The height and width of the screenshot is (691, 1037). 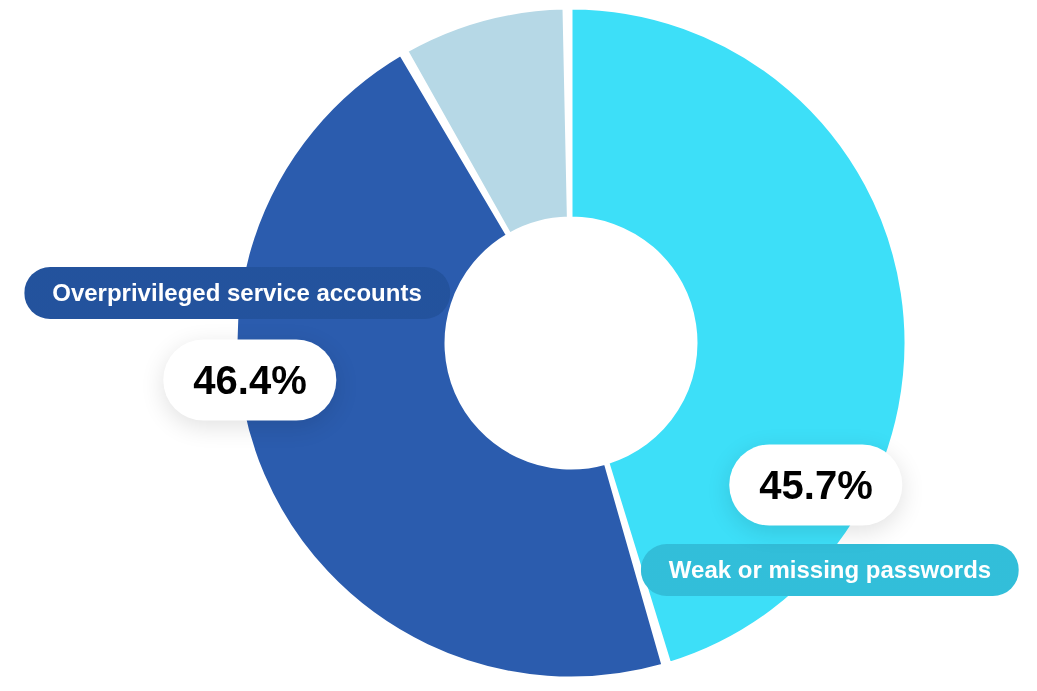 I want to click on slice-label: Weak or missing passwords, so click(x=830, y=570).